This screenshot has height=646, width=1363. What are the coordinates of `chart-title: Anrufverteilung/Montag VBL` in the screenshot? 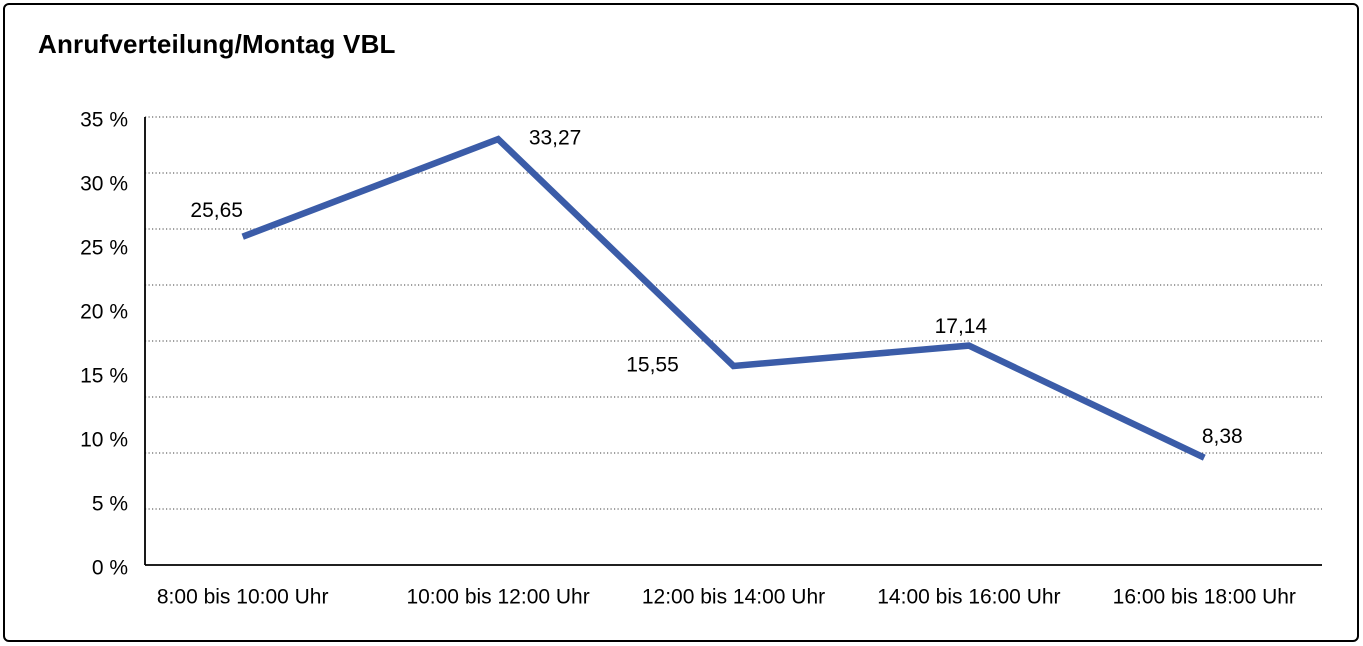 It's located at (217, 44).